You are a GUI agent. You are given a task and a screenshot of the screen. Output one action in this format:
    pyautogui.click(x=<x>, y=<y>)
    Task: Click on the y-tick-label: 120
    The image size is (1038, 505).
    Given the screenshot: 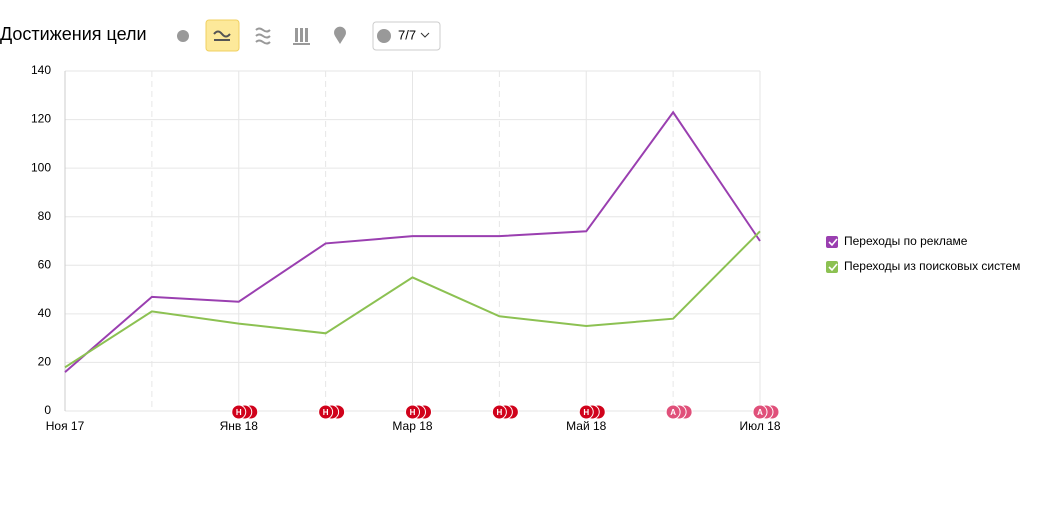 What is the action you would take?
    pyautogui.click(x=41, y=119)
    